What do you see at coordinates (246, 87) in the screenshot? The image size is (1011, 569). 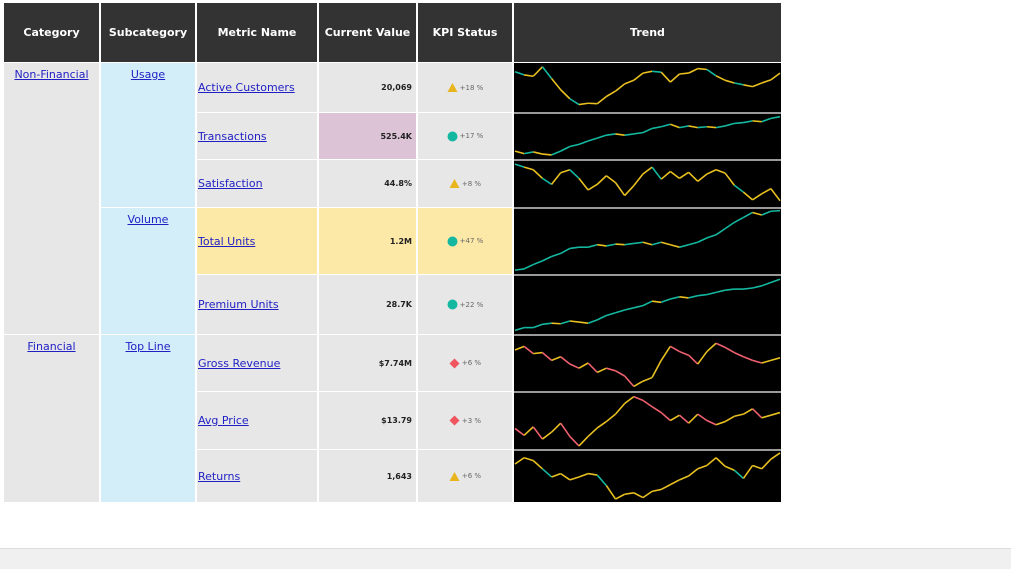 I see `metric-name-link: Active Customers` at bounding box center [246, 87].